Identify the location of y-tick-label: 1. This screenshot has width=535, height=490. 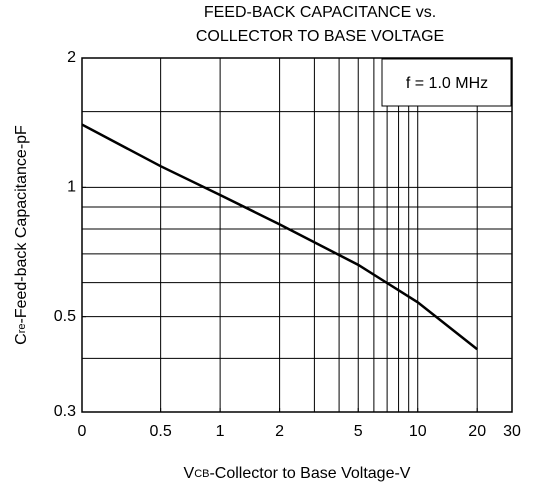
(71, 187).